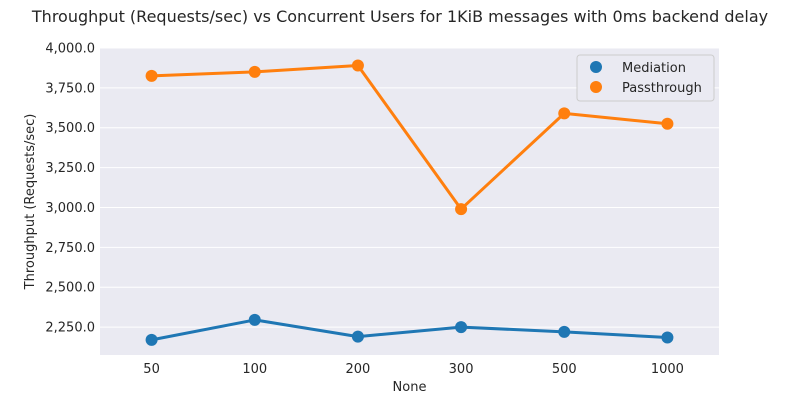 This screenshot has height=400, width=800. What do you see at coordinates (654, 68) in the screenshot?
I see `legend-label: Mediation` at bounding box center [654, 68].